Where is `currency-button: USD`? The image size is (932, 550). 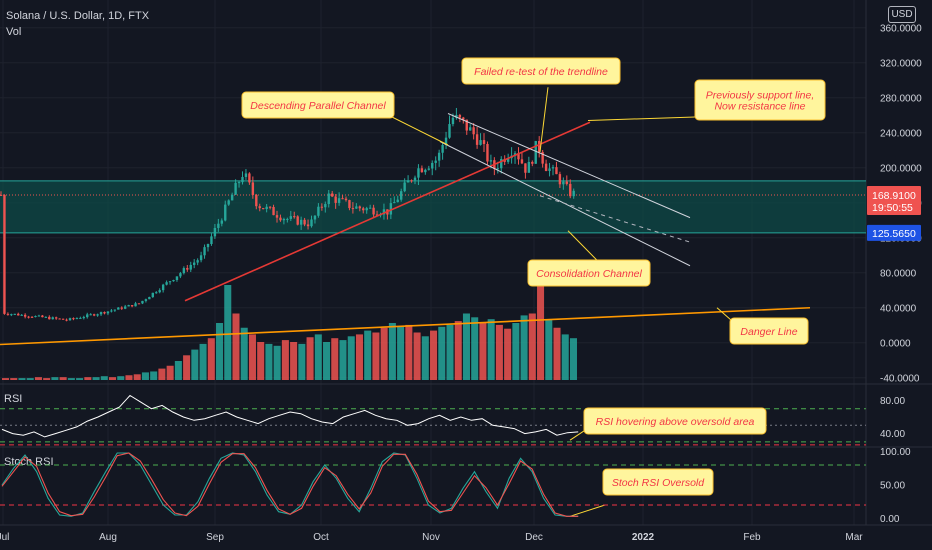 currency-button: USD is located at coordinates (902, 14).